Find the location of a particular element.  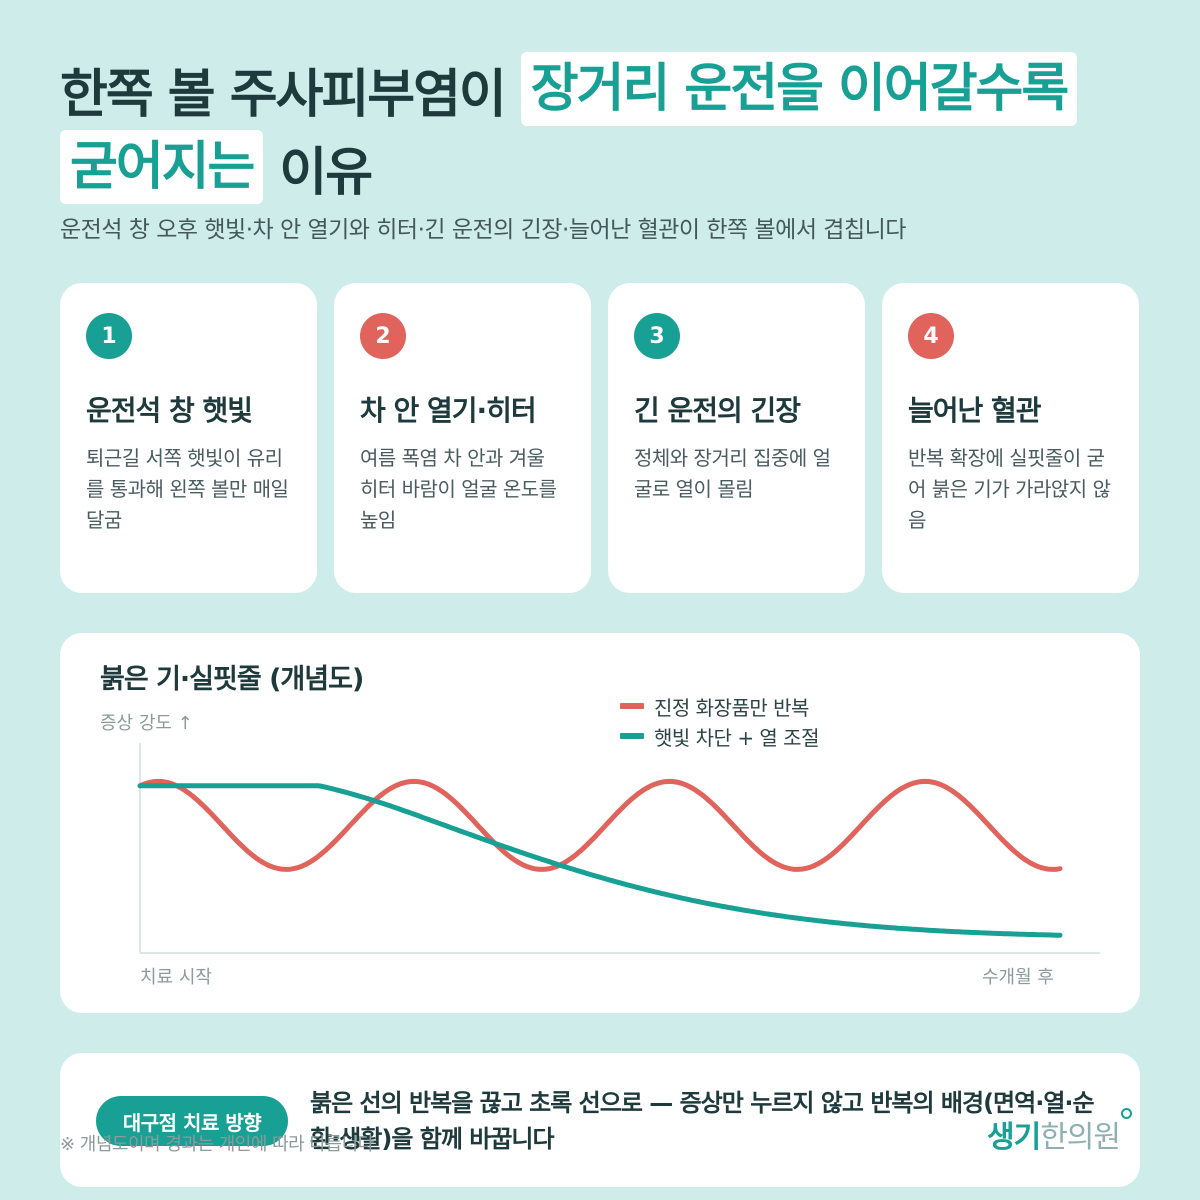

y-axis-label: 증상 강도 ↑ is located at coordinates (146, 723).